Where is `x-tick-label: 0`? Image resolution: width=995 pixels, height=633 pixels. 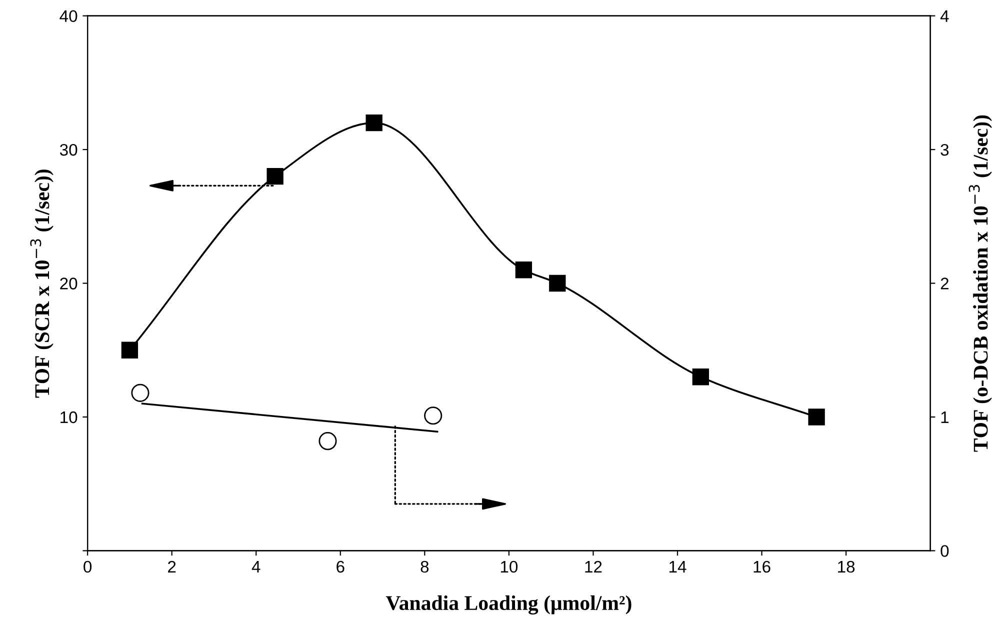 x-tick-label: 0 is located at coordinates (88, 566).